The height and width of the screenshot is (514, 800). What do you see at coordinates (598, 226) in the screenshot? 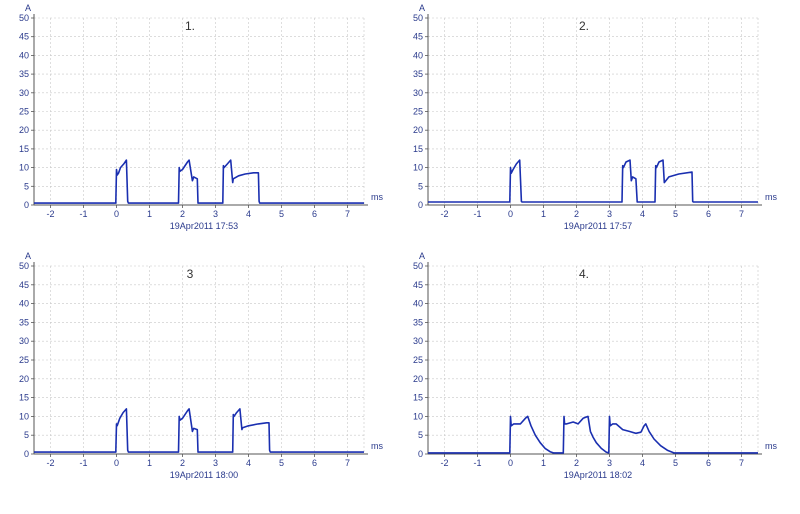
I see `chart-caption: 19Apr2011 17:57` at bounding box center [598, 226].